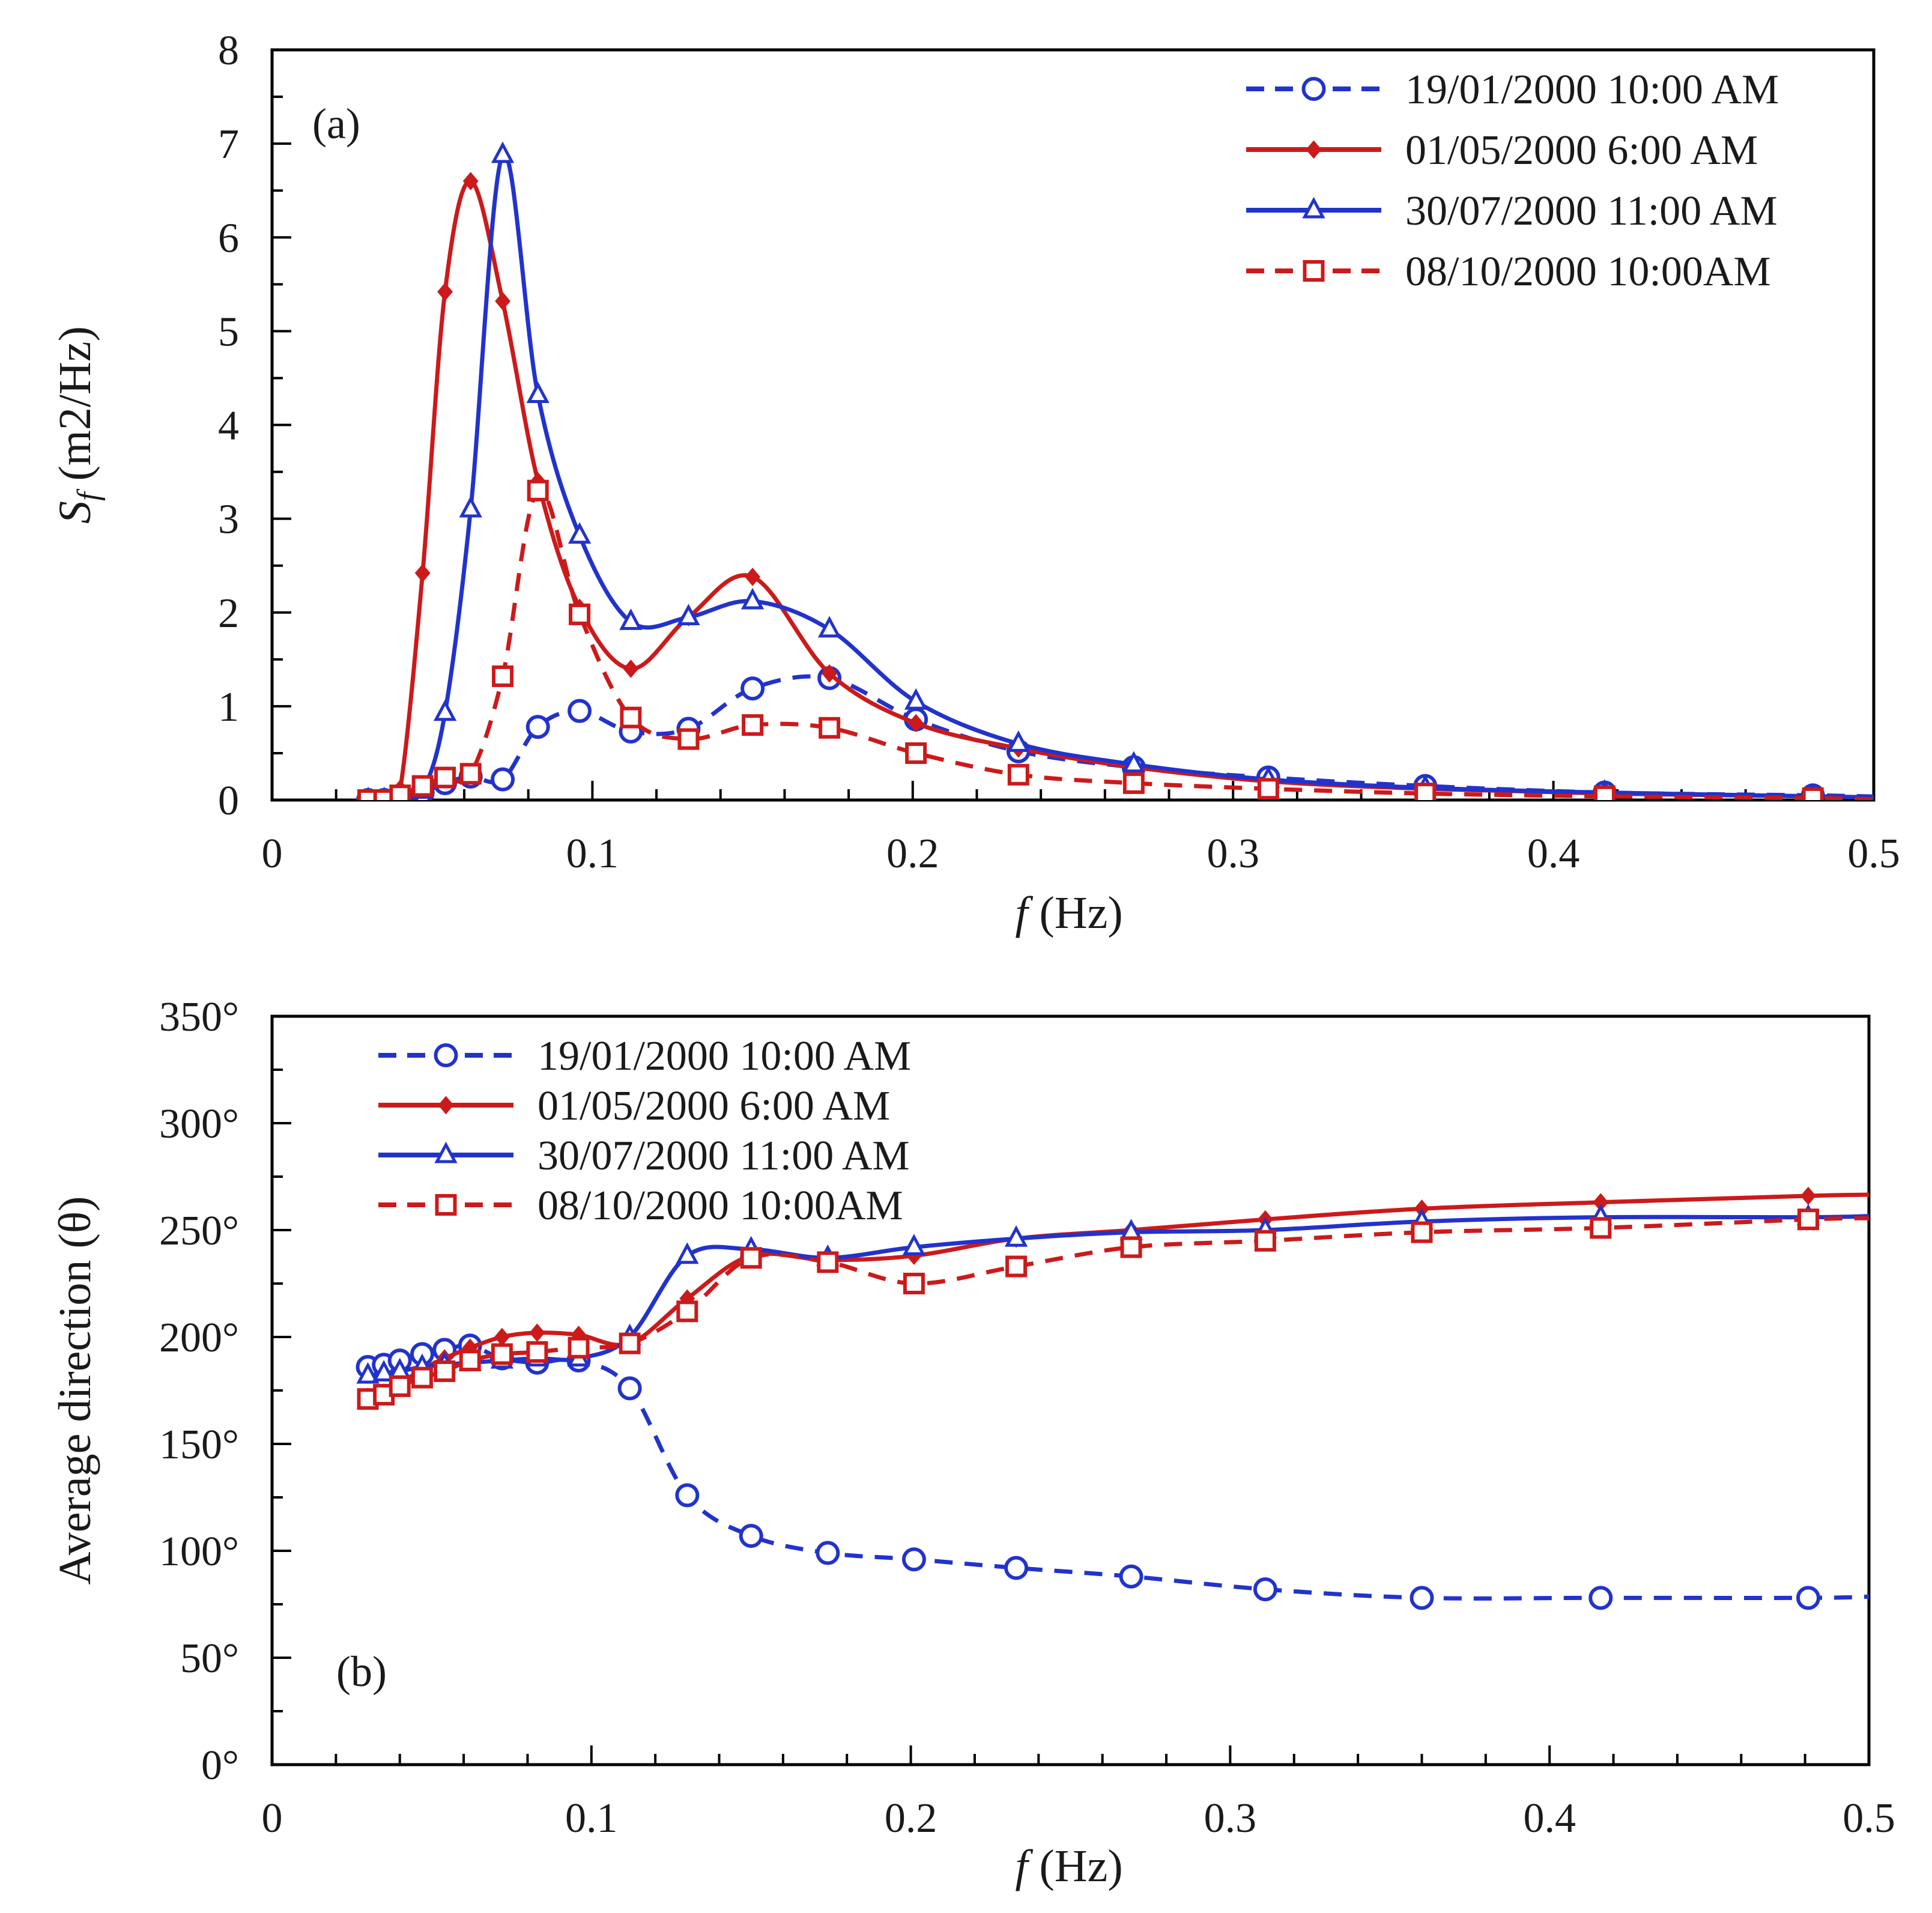  Describe the element at coordinates (1549, 1818) in the screenshot. I see `x-tick-label: 0.4` at that location.